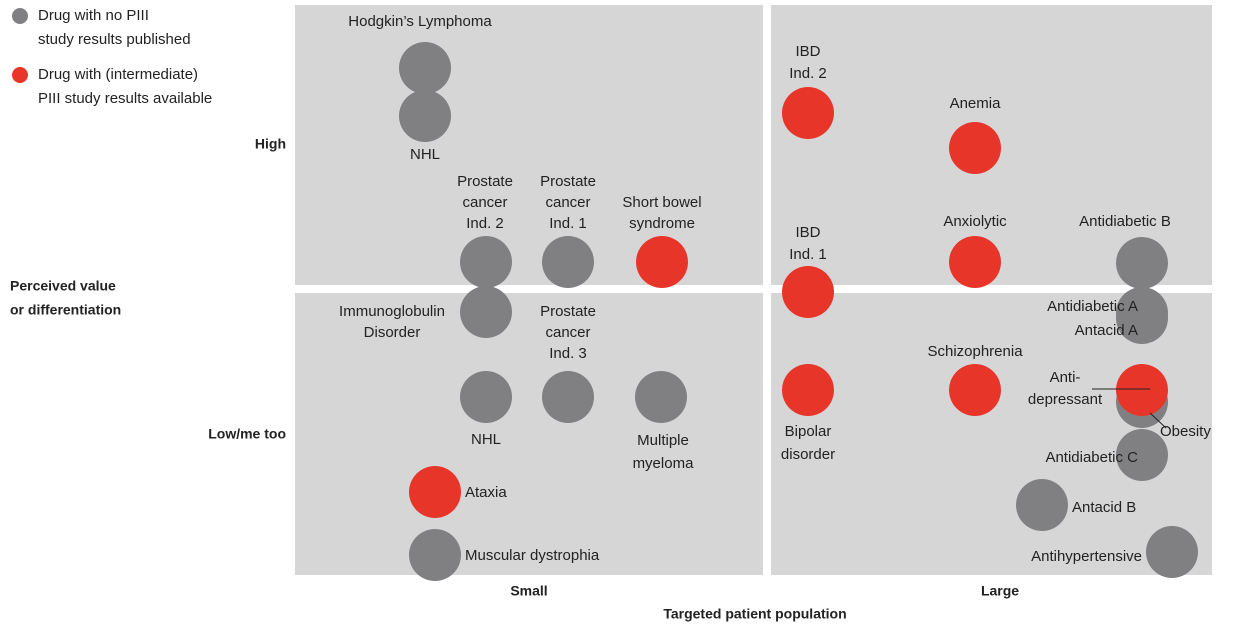 The width and height of the screenshot is (1234, 625). I want to click on drug-label-line: Muscular dystrophia, so click(532, 555).